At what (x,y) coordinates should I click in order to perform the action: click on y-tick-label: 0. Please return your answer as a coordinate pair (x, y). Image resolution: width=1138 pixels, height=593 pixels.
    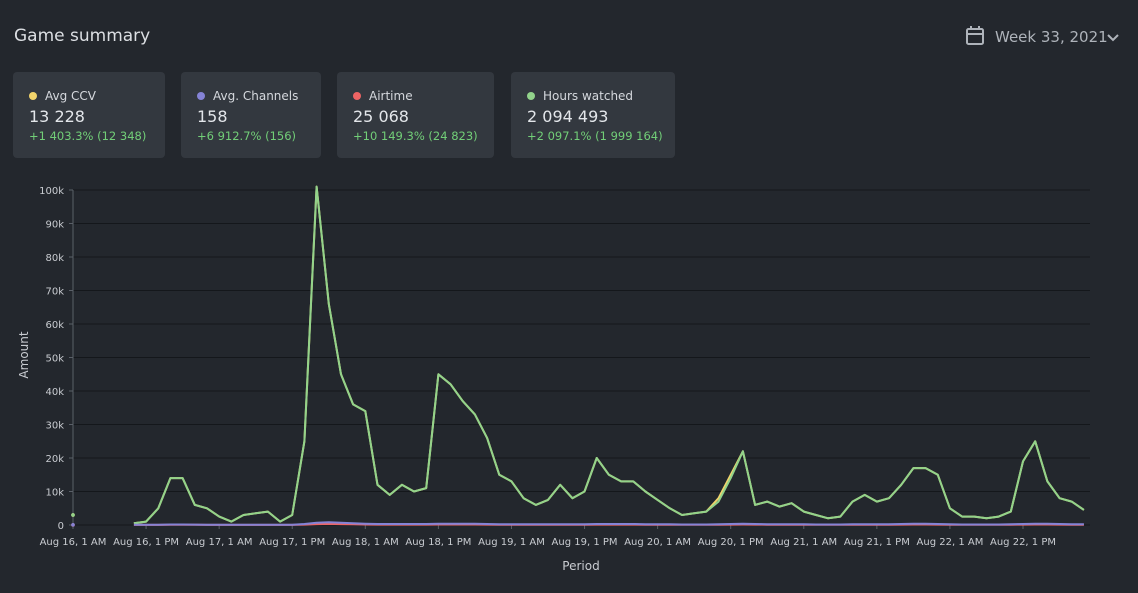
    Looking at the image, I should click on (61, 526).